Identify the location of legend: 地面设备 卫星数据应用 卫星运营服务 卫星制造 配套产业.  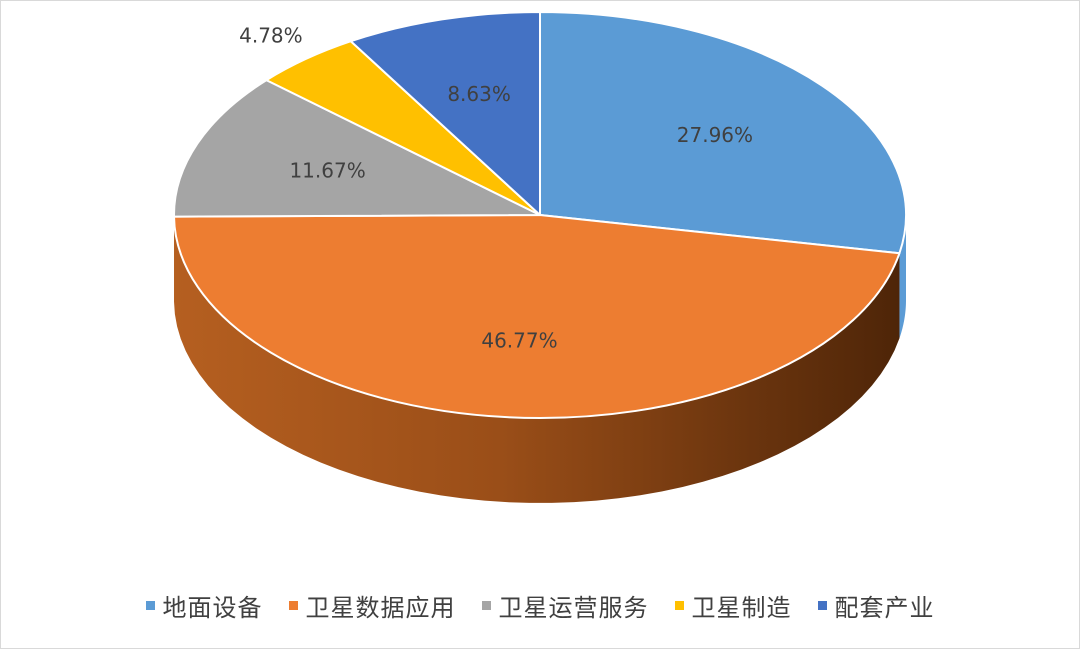
(540, 605).